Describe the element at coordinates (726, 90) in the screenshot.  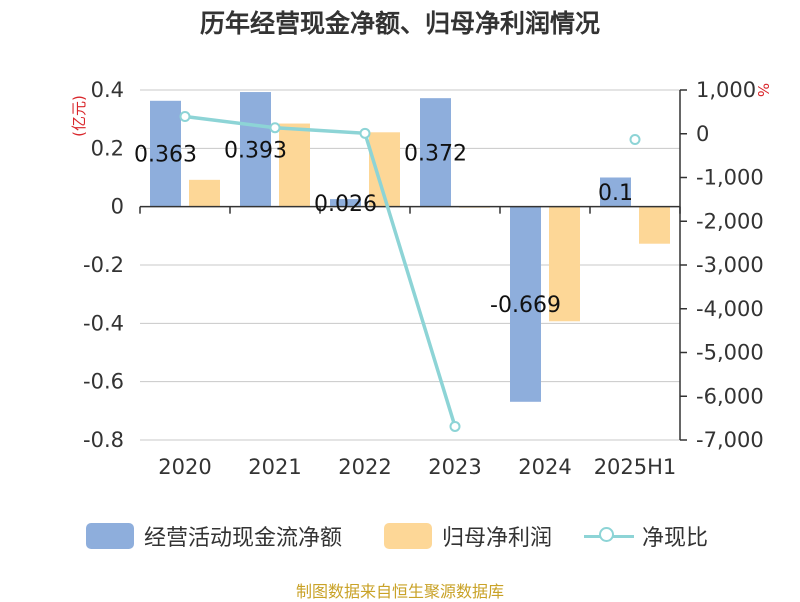
I see `right-tick-label: 1,000` at that location.